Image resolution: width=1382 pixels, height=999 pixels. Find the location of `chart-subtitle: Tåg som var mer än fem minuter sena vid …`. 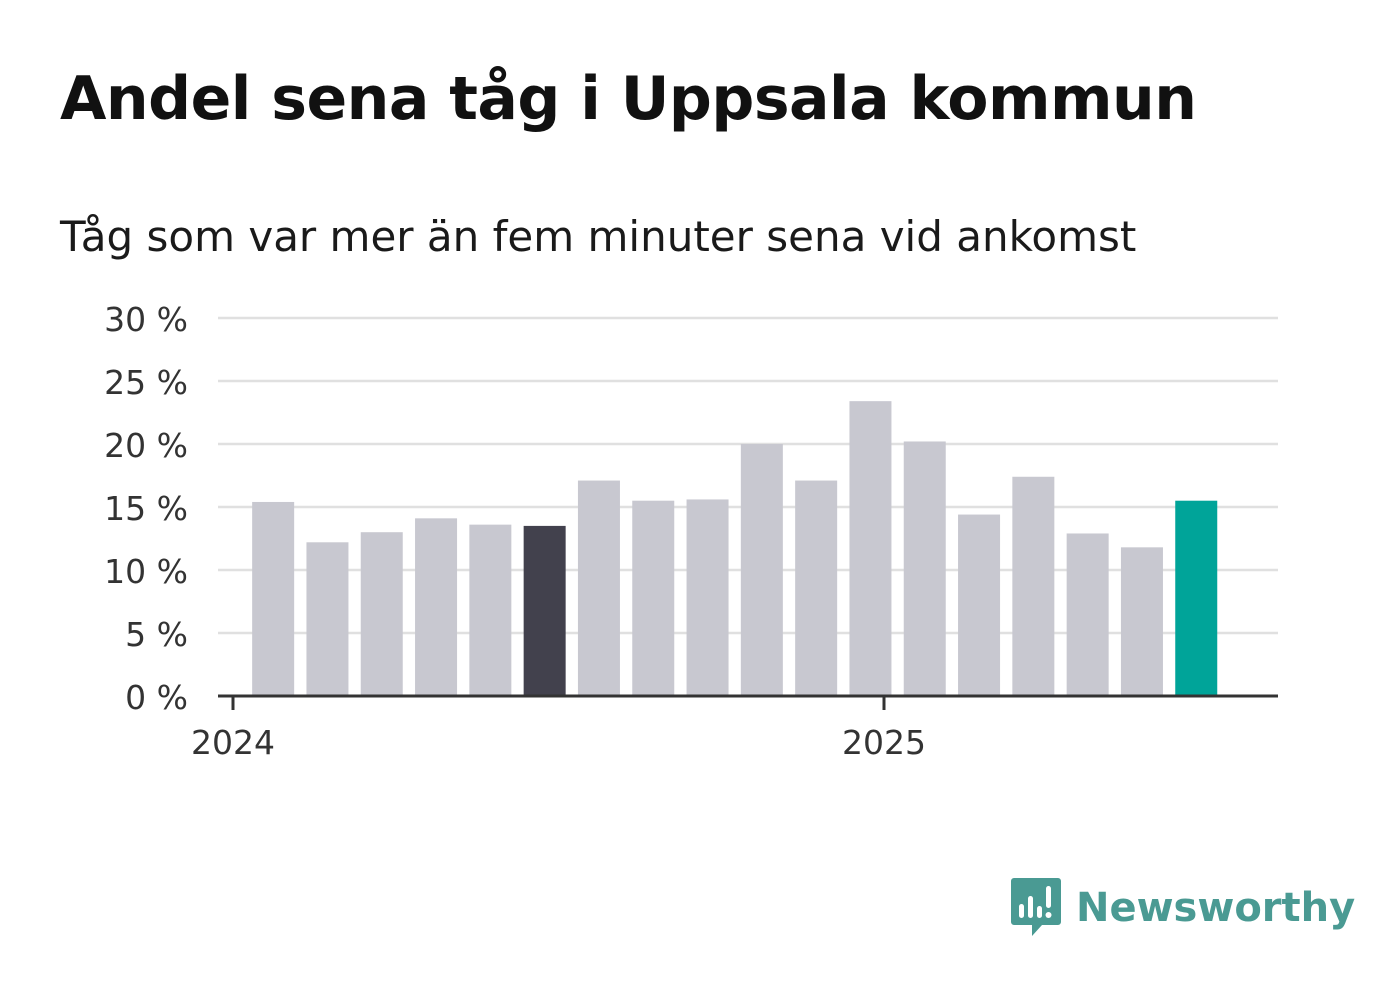

chart-subtitle: Tåg som var mer än fem minuter sena vid … is located at coordinates (598, 236).